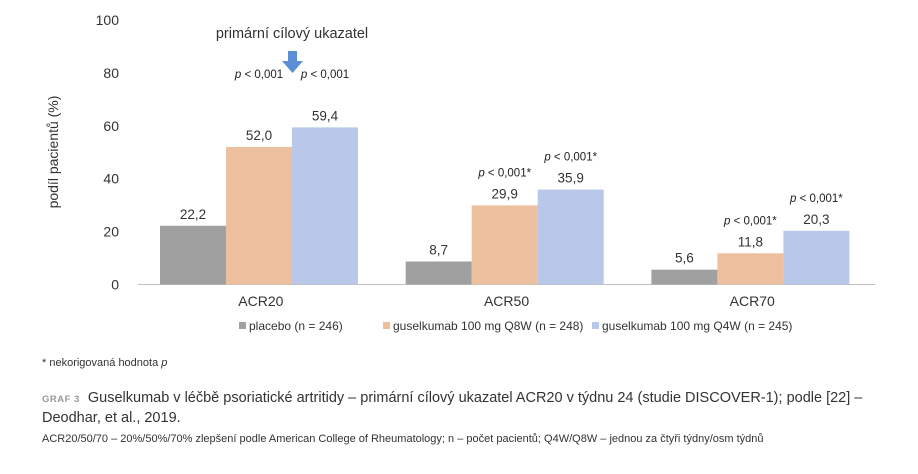 This screenshot has height=474, width=918. I want to click on bar-value-label: 52,0, so click(259, 135).